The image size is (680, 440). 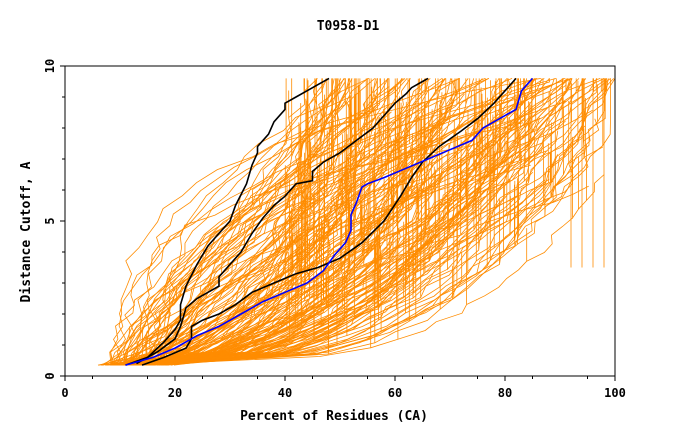 What do you see at coordinates (615, 393) in the screenshot?
I see `x-tick-label: 100` at bounding box center [615, 393].